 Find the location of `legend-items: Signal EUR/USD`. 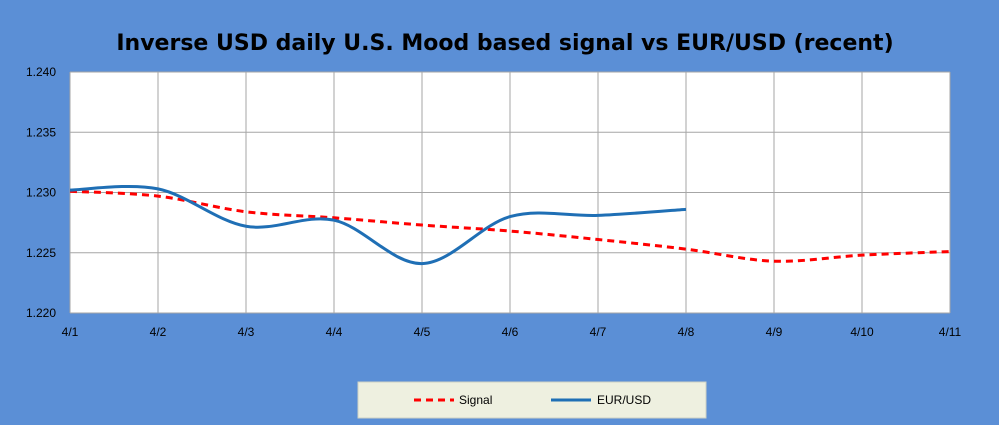

legend-items: Signal EUR/USD is located at coordinates (532, 400).